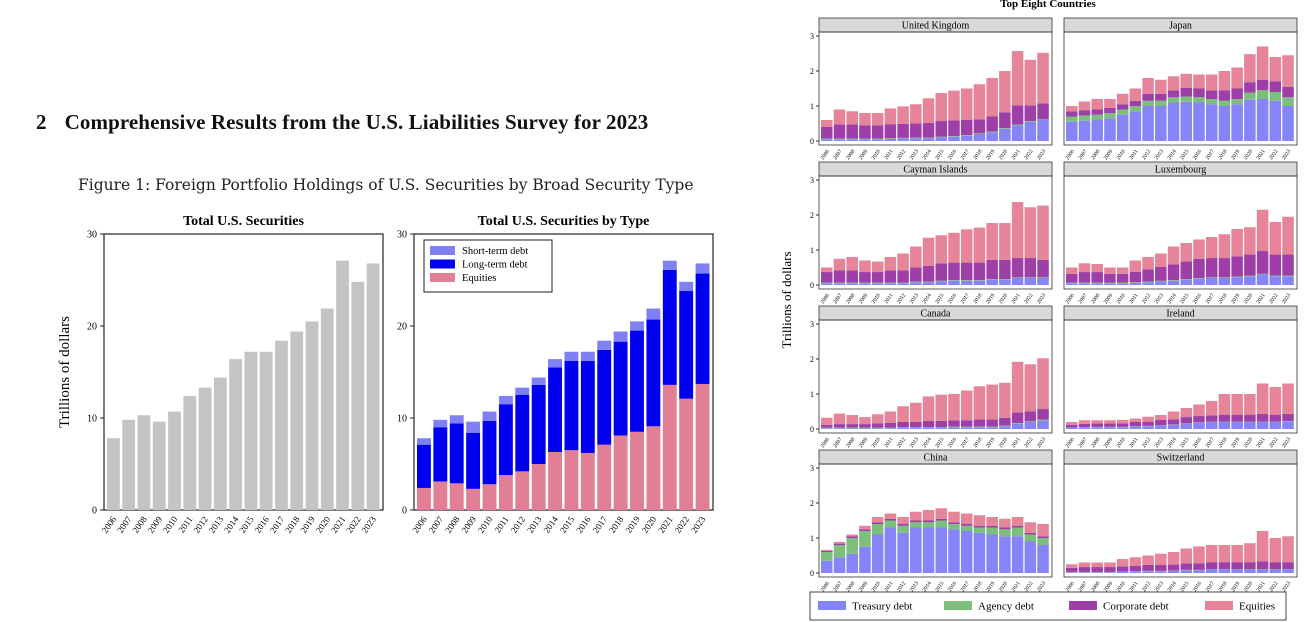 Image resolution: width=1306 pixels, height=622 pixels. Describe the element at coordinates (1261, 443) in the screenshot. I see `panel-xtick-label: 2021` at that location.